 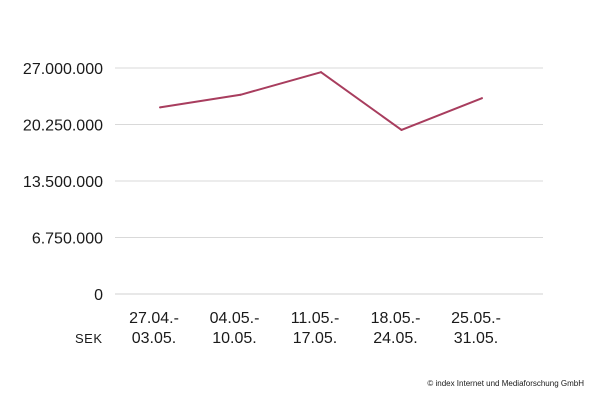 I want to click on x-tick-label: 18.05.-24.05., so click(x=396, y=328).